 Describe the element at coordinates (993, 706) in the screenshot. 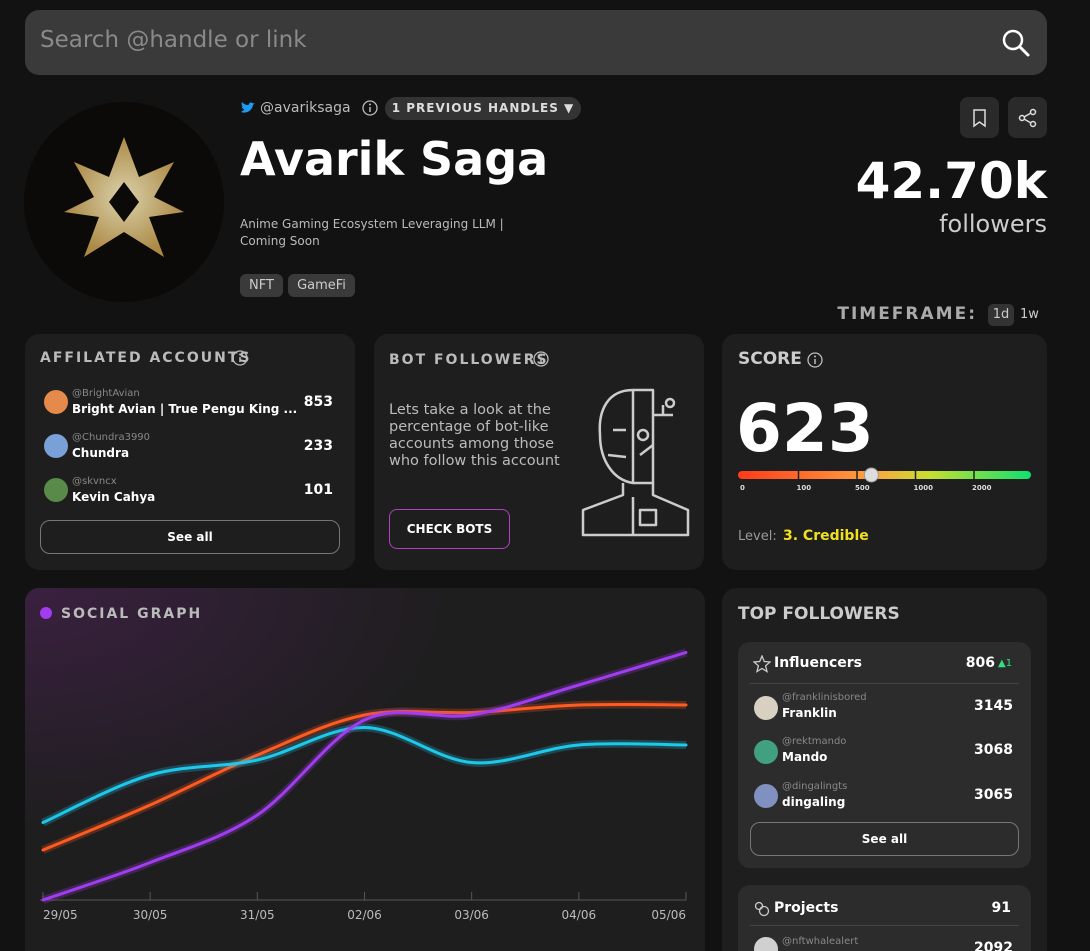

I see `account-count: 3145` at that location.